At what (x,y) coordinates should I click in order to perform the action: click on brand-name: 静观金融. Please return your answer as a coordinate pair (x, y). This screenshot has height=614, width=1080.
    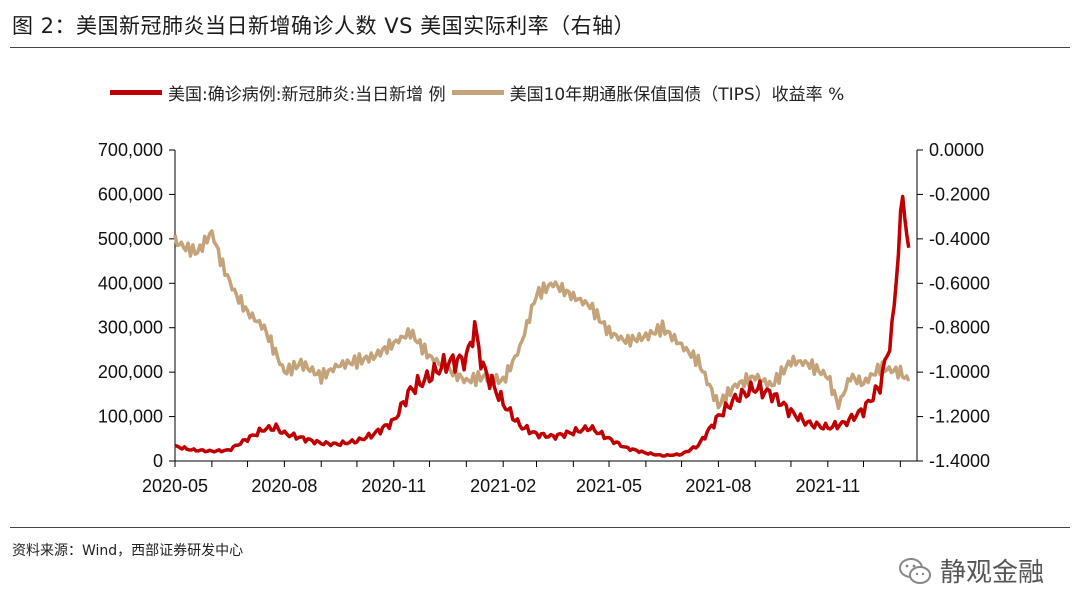
    Looking at the image, I should click on (991, 573).